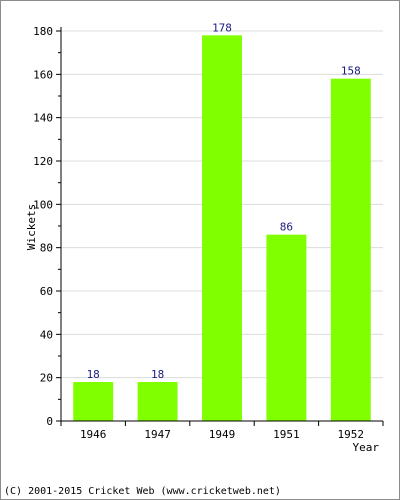 Image resolution: width=400 pixels, height=500 pixels. What do you see at coordinates (46, 248) in the screenshot?
I see `y-tick-label: 80` at bounding box center [46, 248].